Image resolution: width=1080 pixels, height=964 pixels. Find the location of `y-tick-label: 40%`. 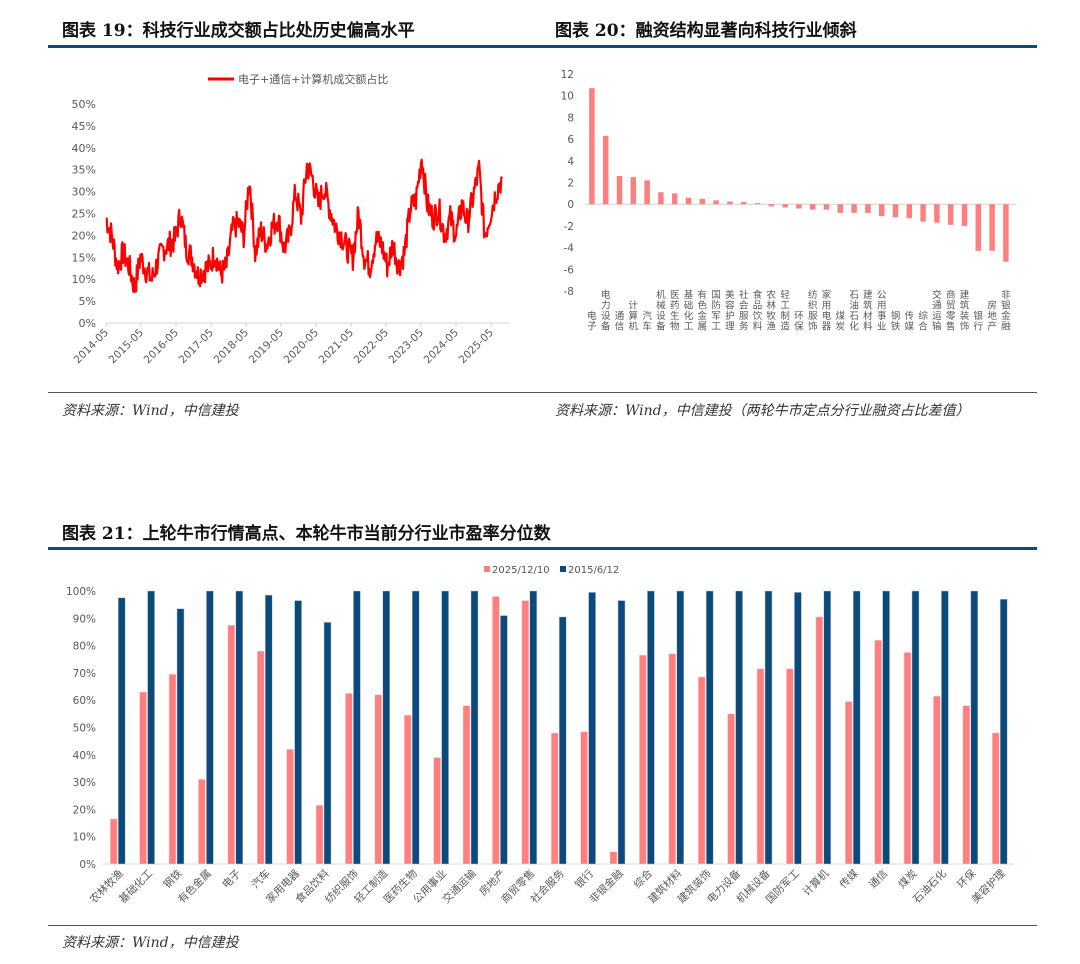

y-tick-label: 40% is located at coordinates (84, 756).